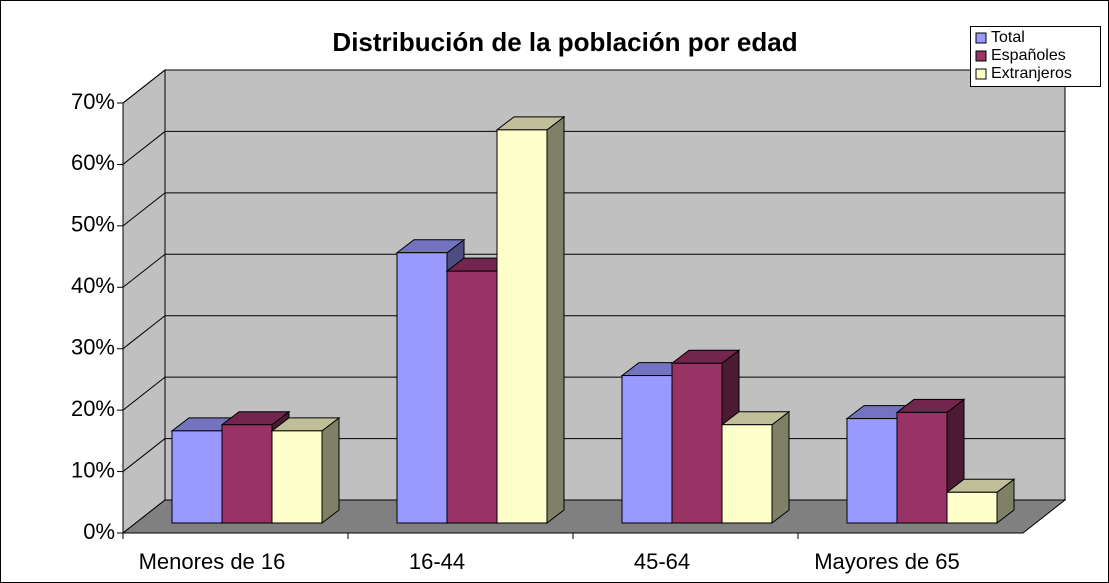  I want to click on y-tick-label: 40%, so click(93, 285).